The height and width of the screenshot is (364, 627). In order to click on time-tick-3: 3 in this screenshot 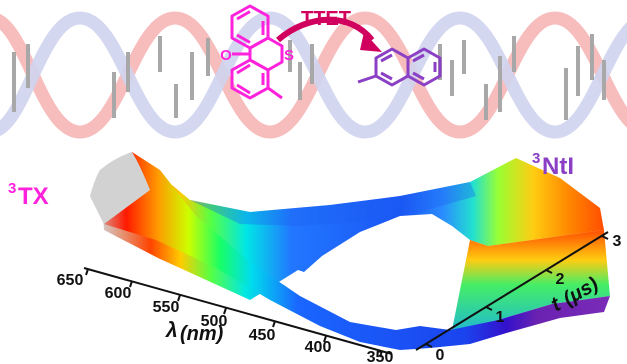, I will do `click(617, 241)`.